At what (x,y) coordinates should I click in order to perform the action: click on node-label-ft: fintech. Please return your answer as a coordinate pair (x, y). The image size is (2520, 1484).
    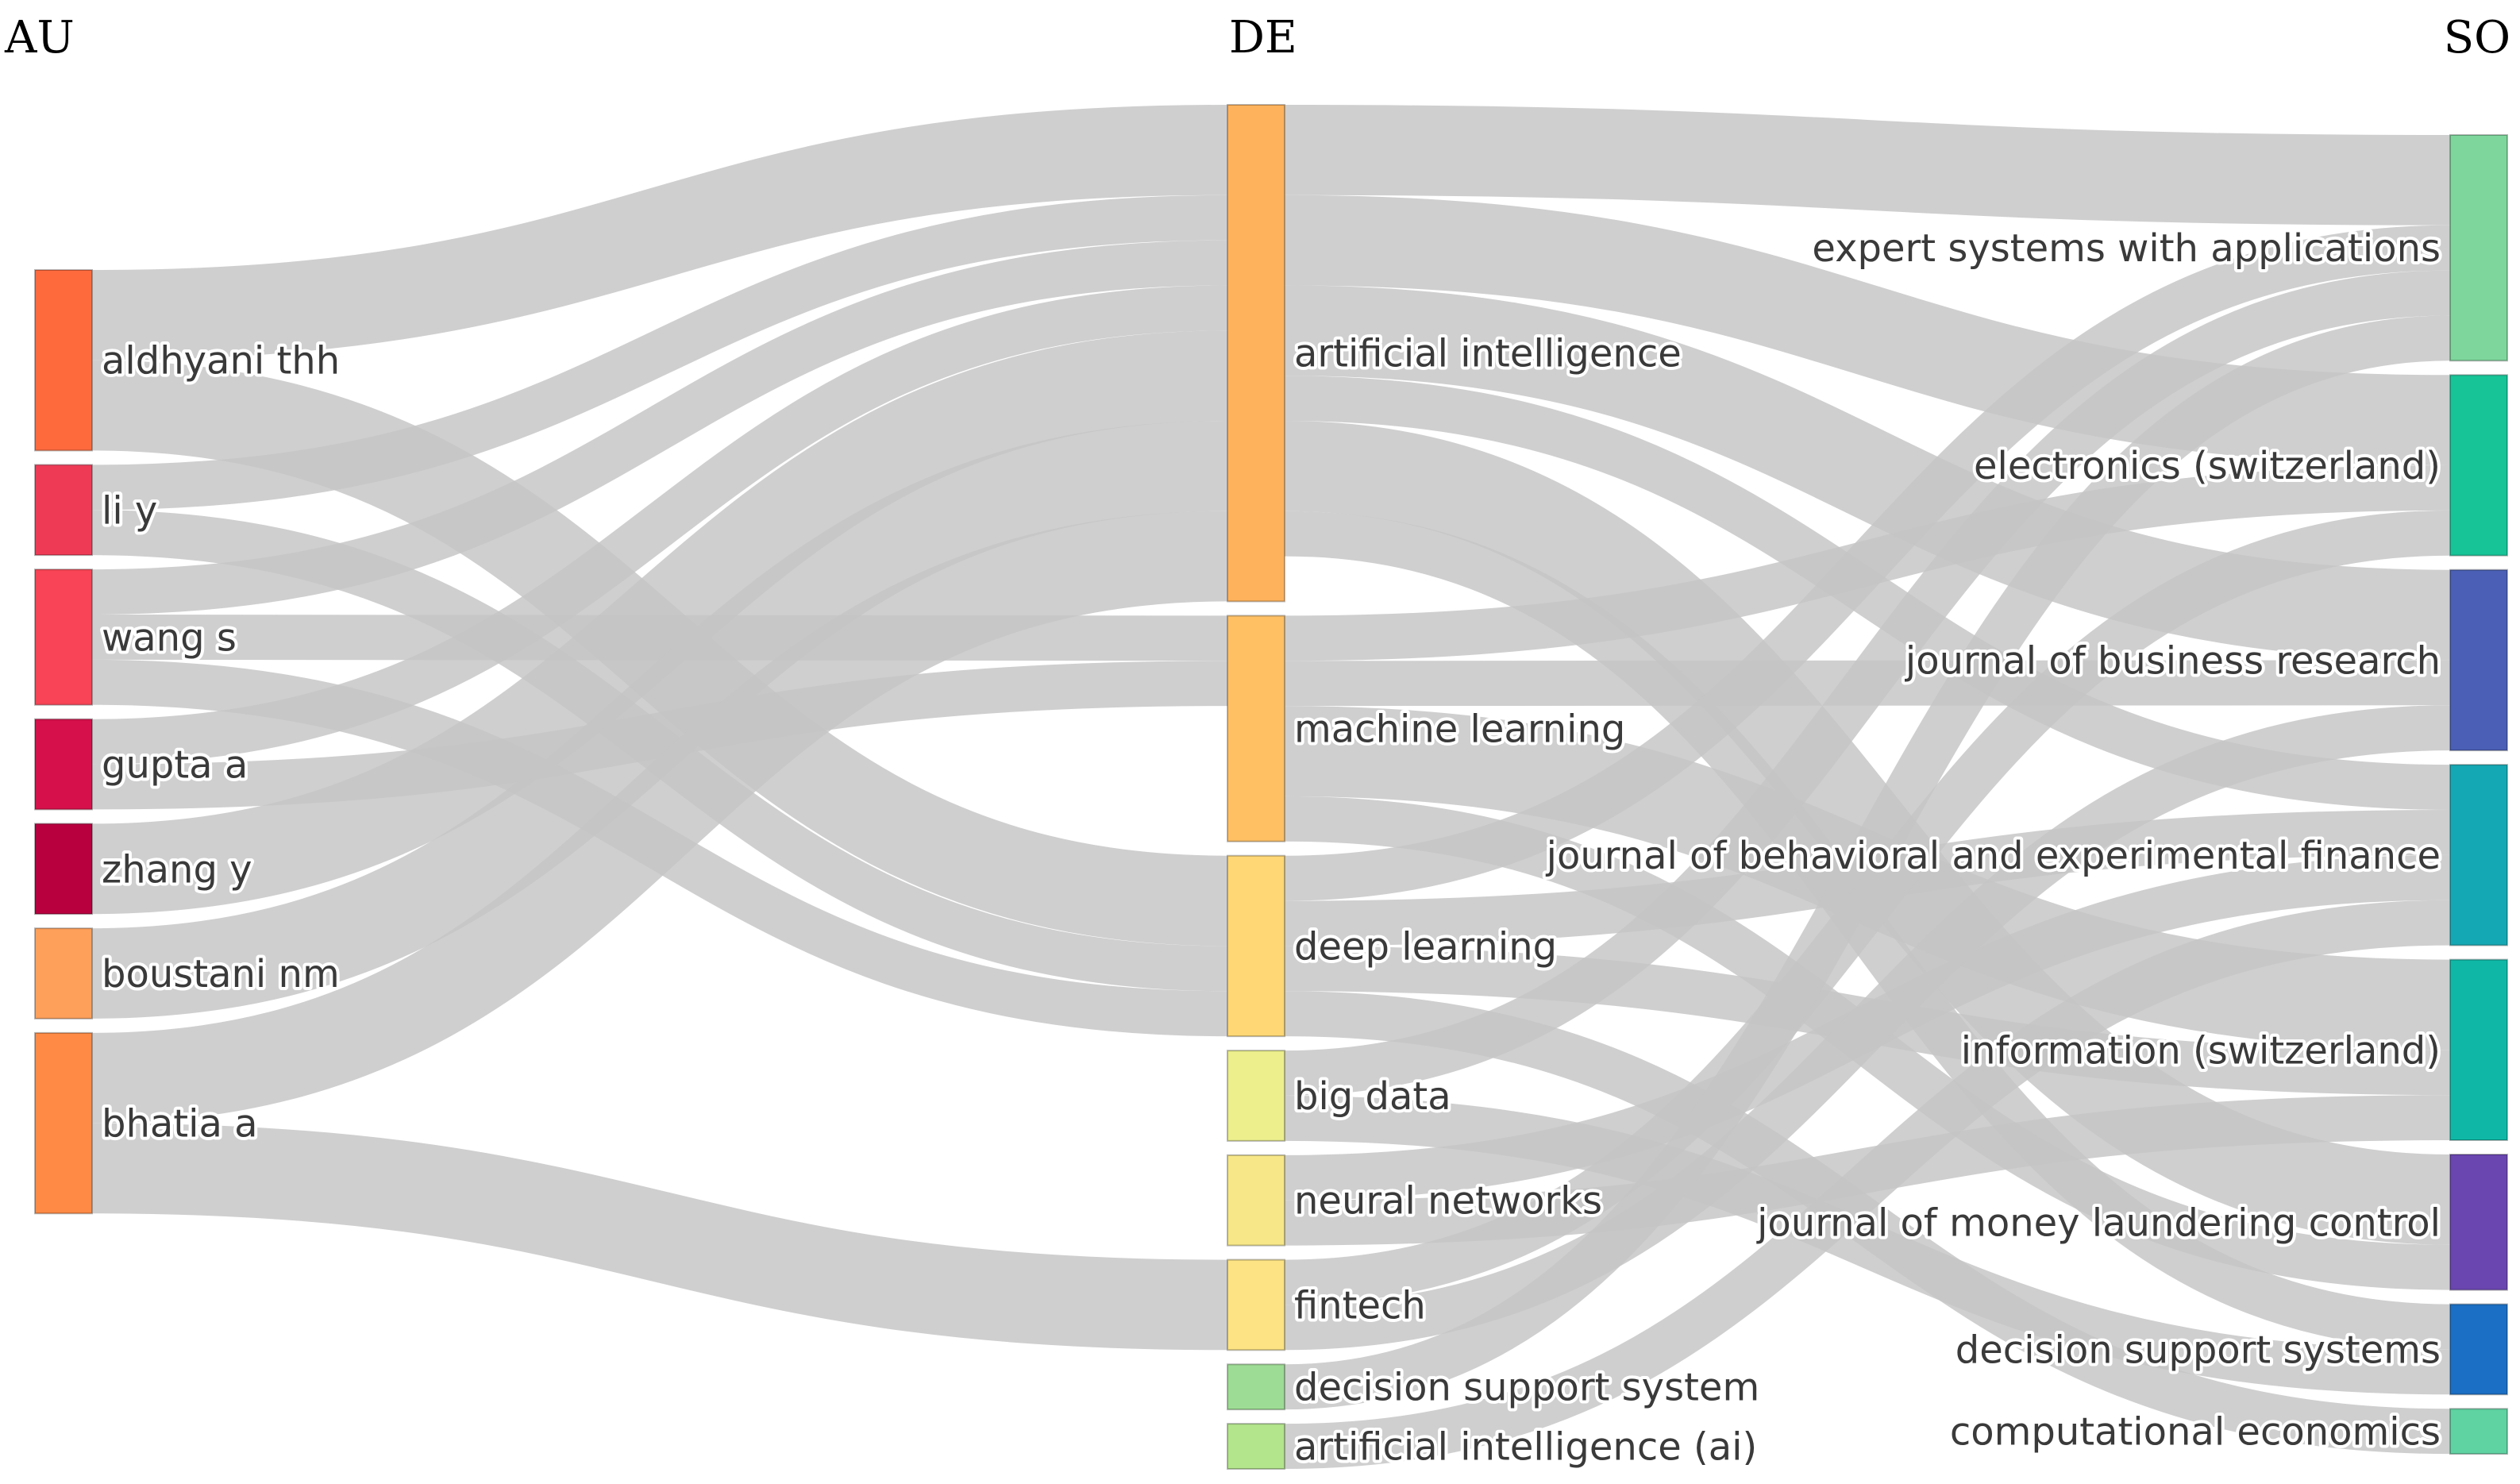
    Looking at the image, I should click on (1360, 1306).